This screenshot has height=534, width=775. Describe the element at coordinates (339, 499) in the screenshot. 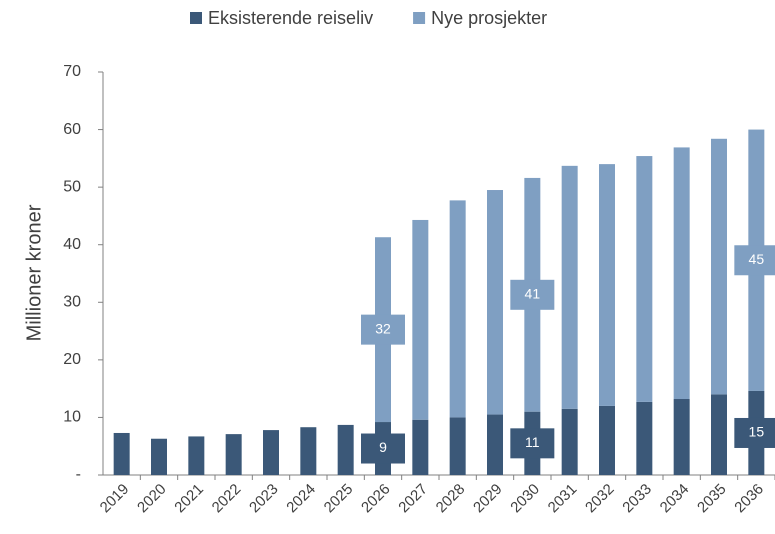

I see `x-tick-label: 2025` at that location.